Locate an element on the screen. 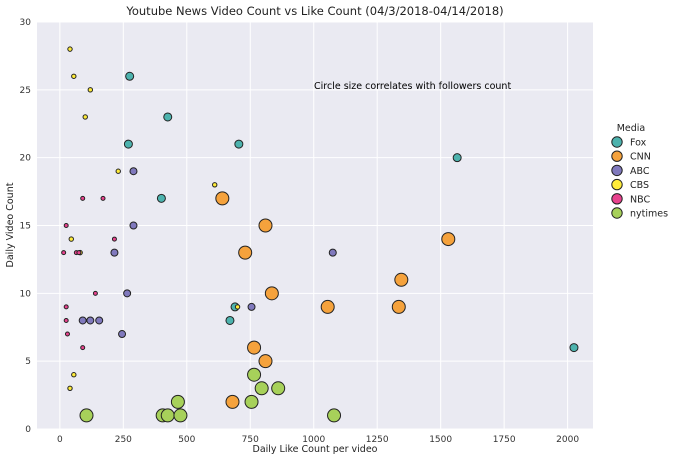 The height and width of the screenshot is (461, 675). y-tick-label: 20 is located at coordinates (26, 159).